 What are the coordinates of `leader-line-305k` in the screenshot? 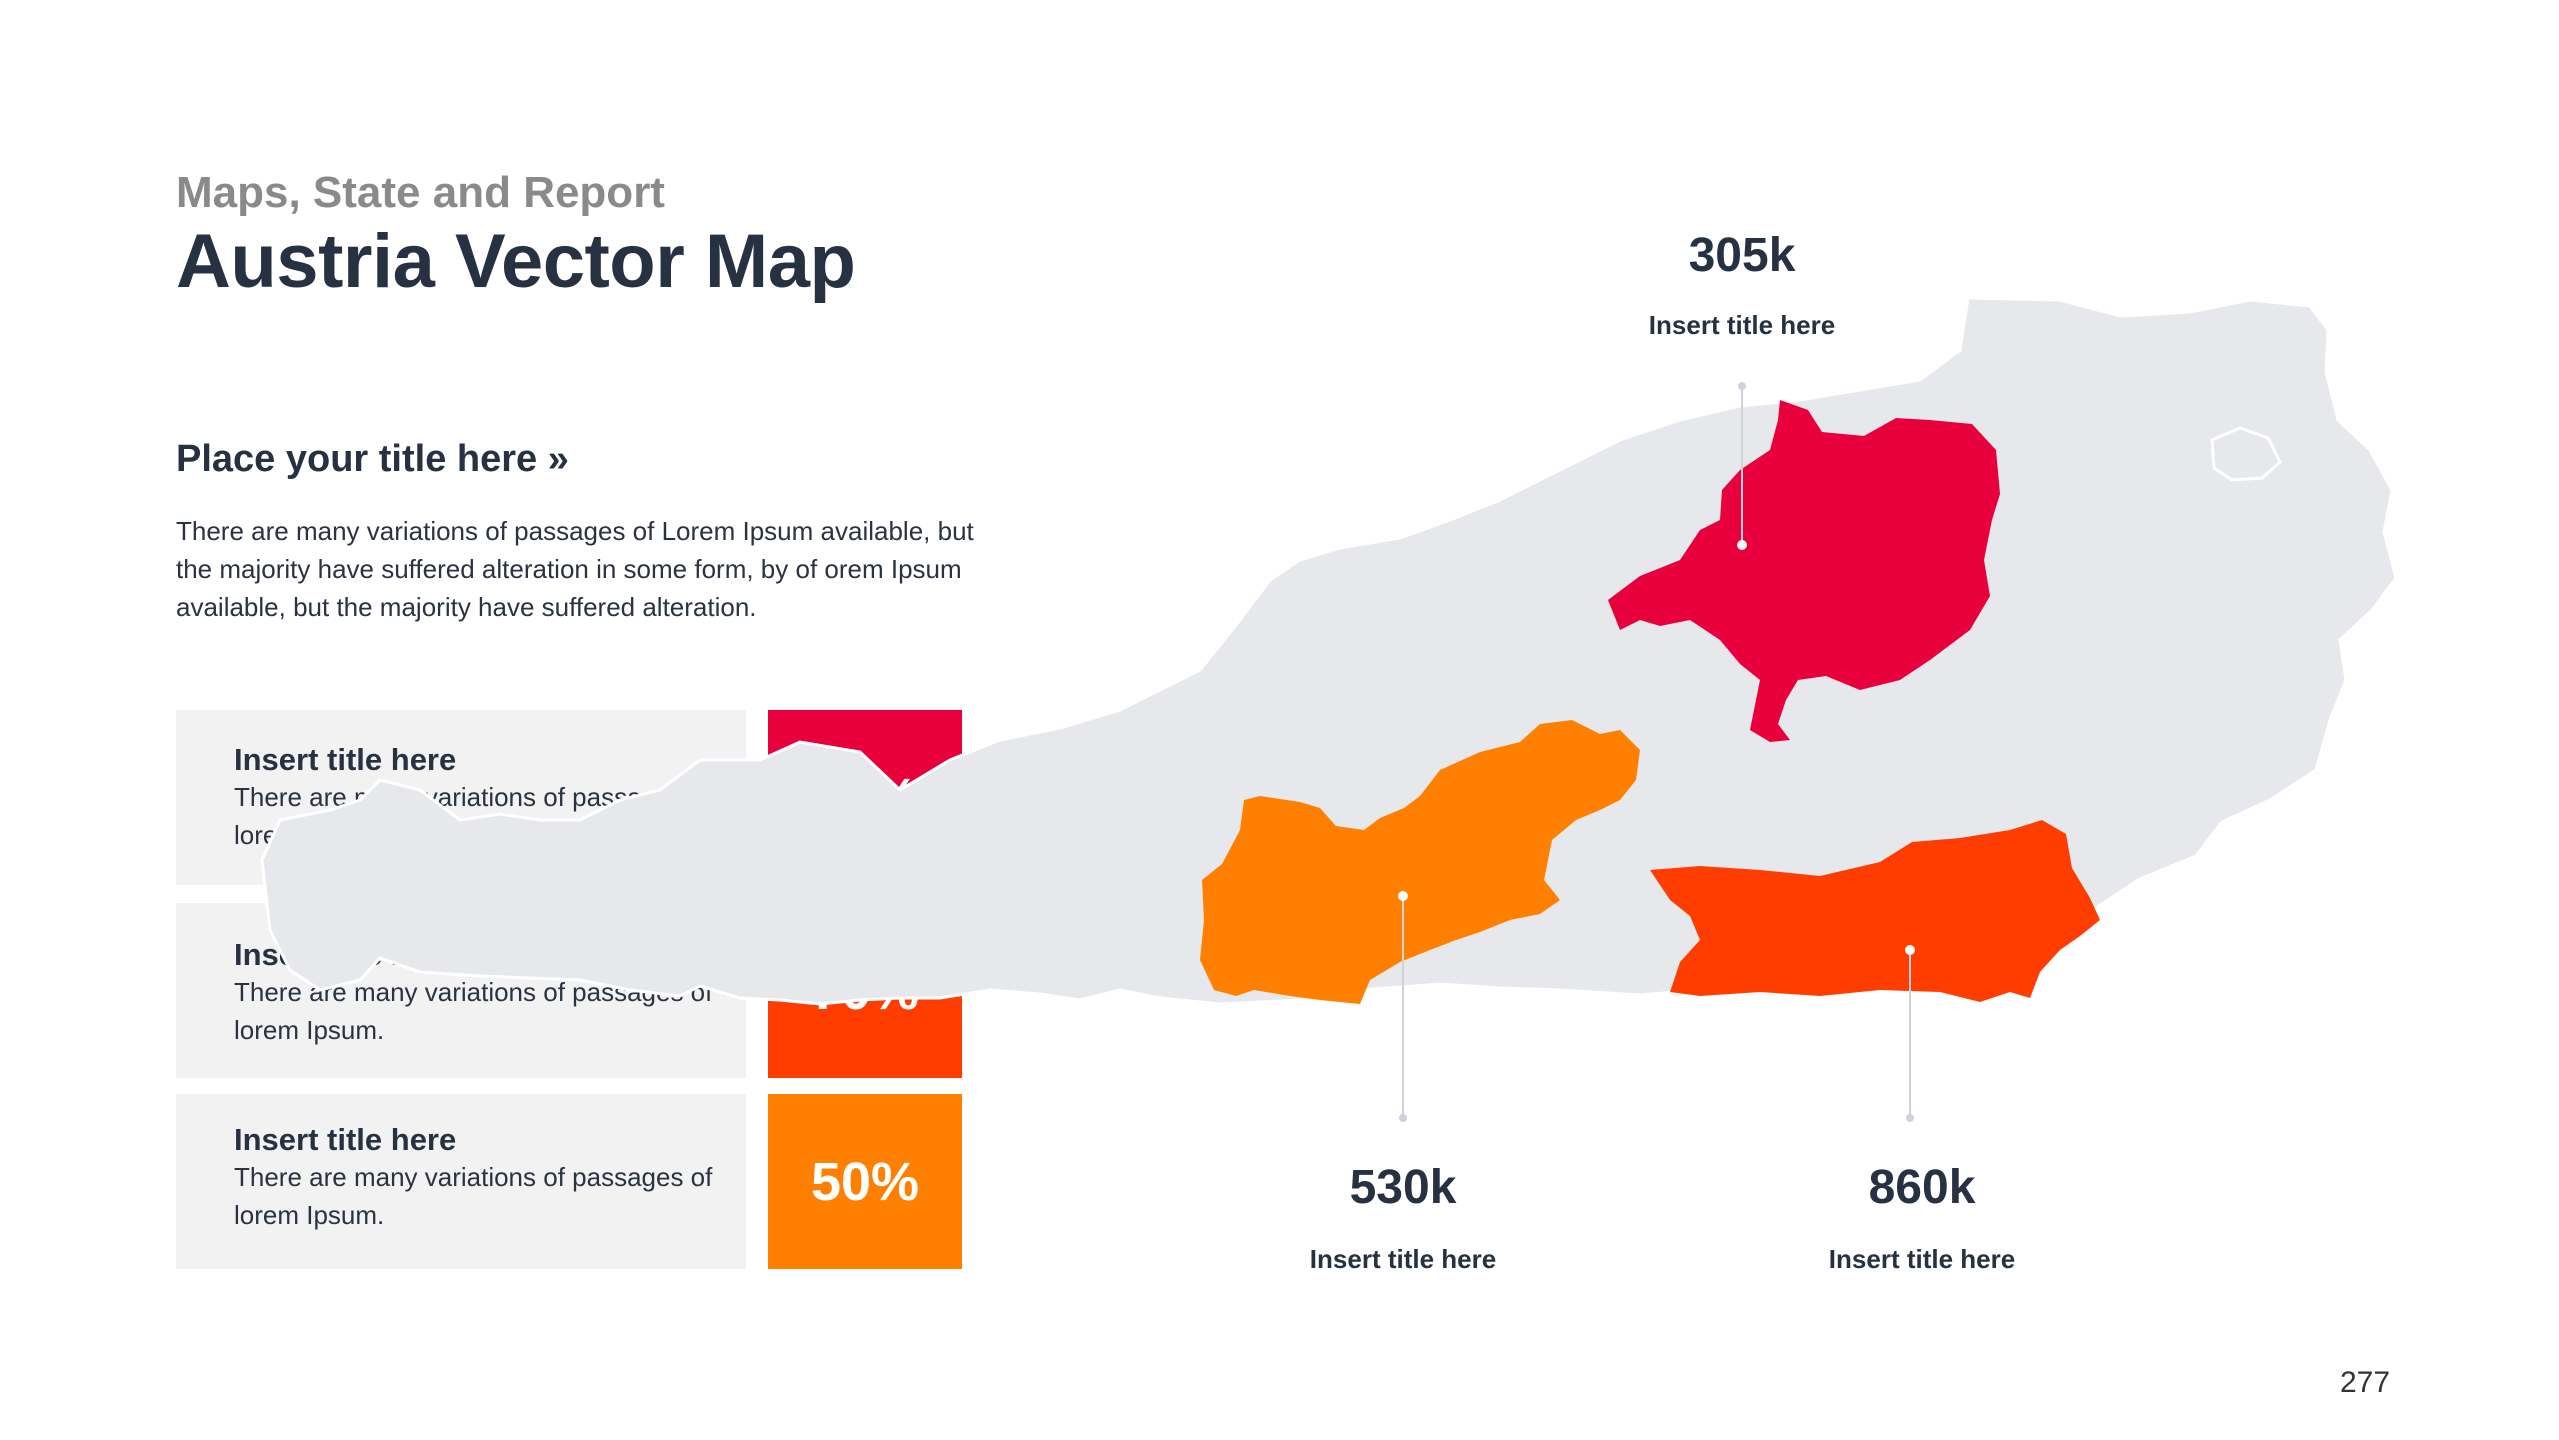 It's located at (1742, 466).